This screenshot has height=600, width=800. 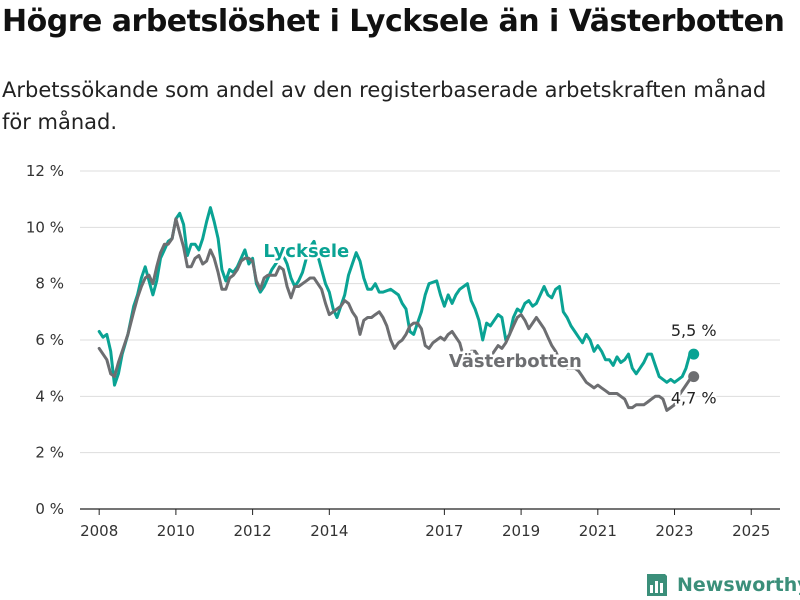 I want to click on end-value-label-vasterbotten: 4,7 %, so click(x=694, y=398).